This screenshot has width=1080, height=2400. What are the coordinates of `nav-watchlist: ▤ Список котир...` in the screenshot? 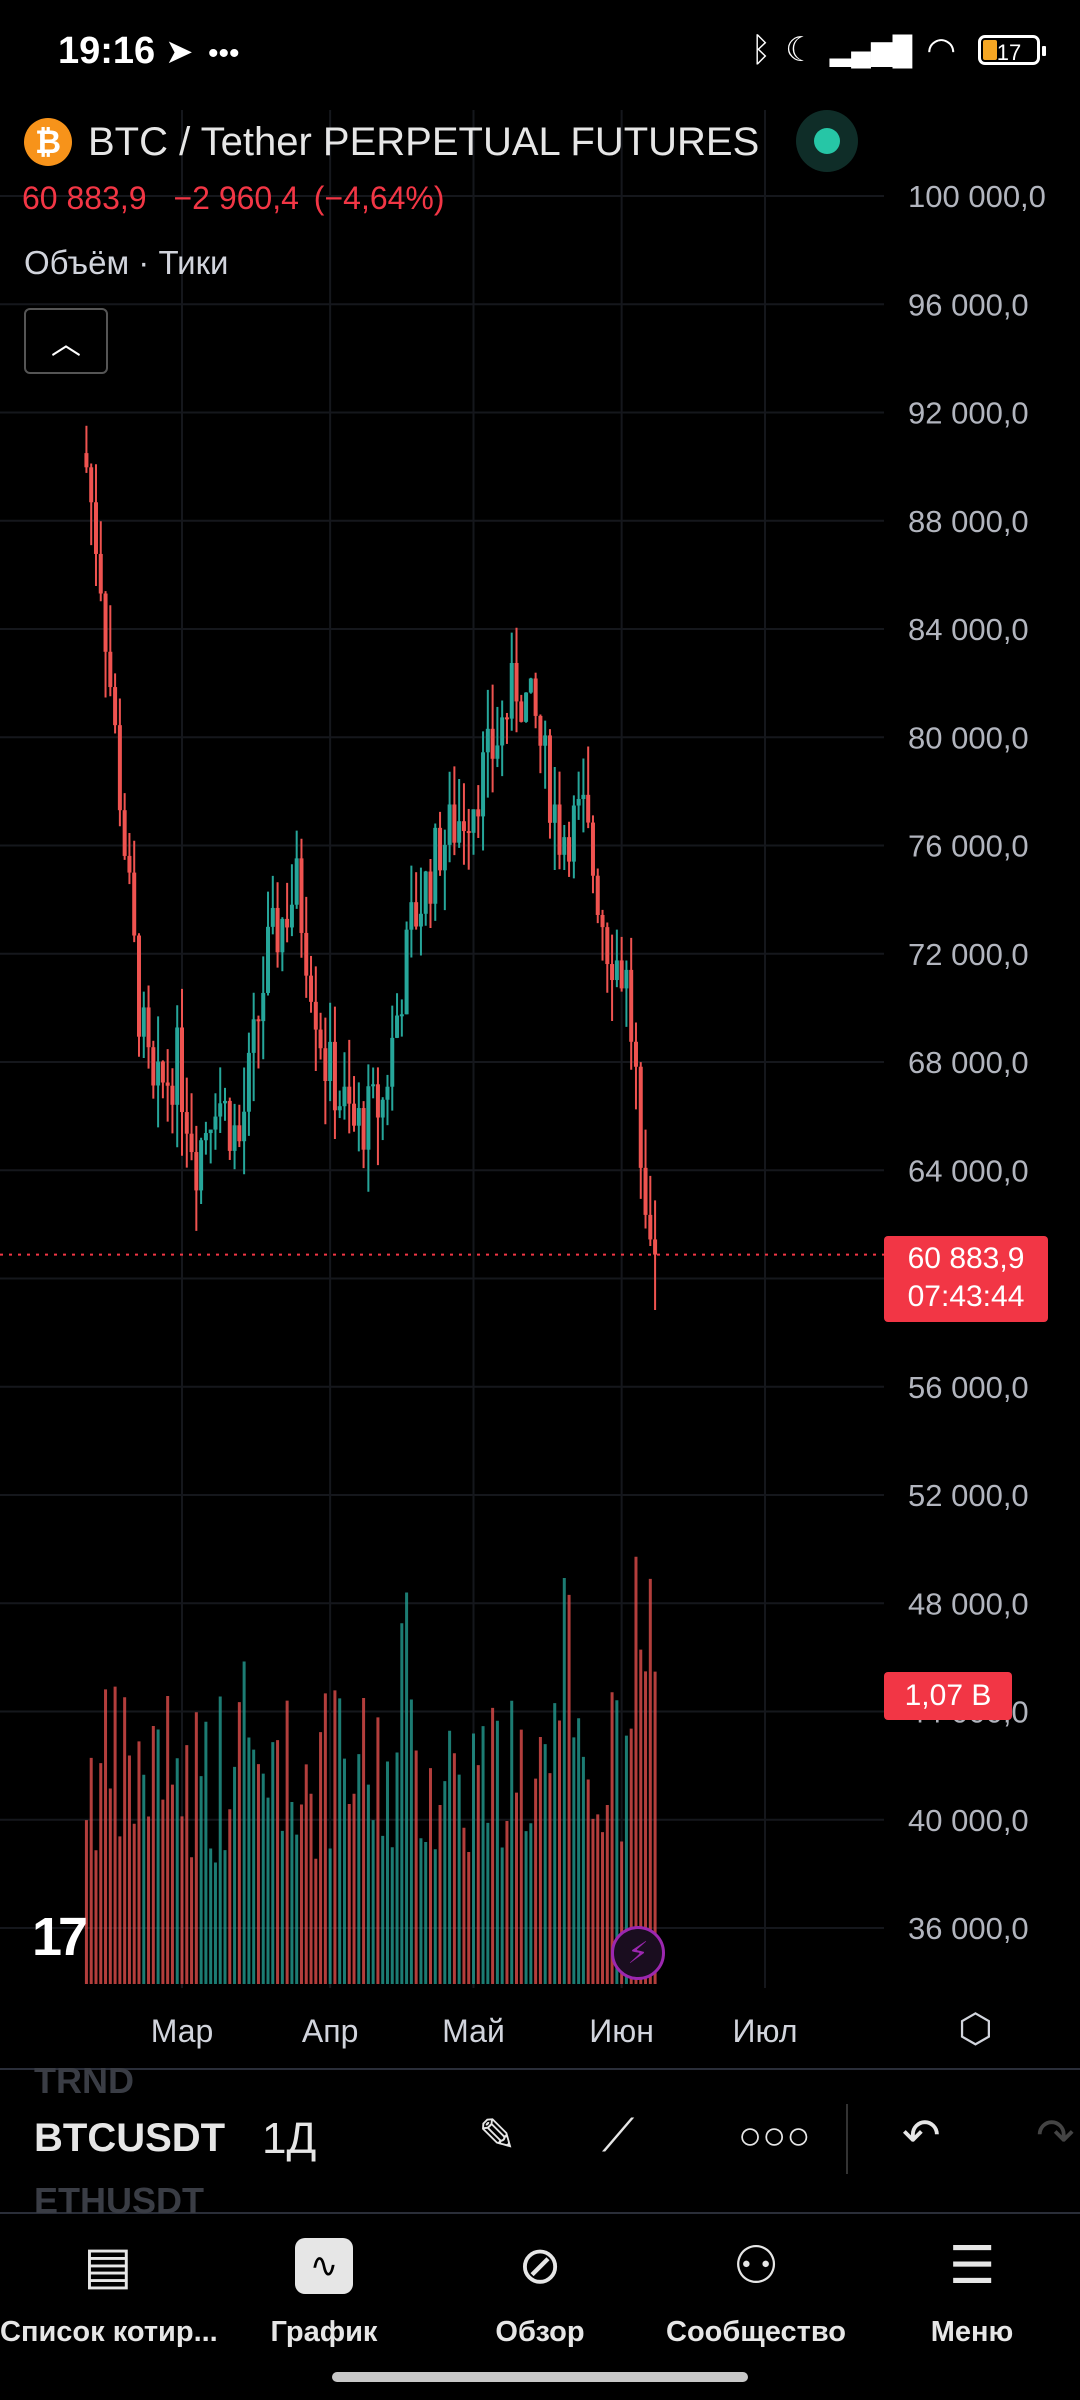 It's located at (109, 2282).